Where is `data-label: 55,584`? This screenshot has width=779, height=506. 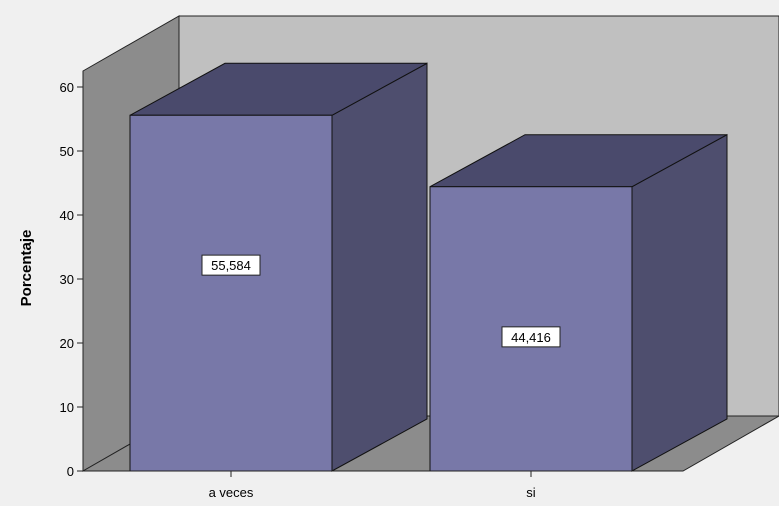 data-label: 55,584 is located at coordinates (231, 265).